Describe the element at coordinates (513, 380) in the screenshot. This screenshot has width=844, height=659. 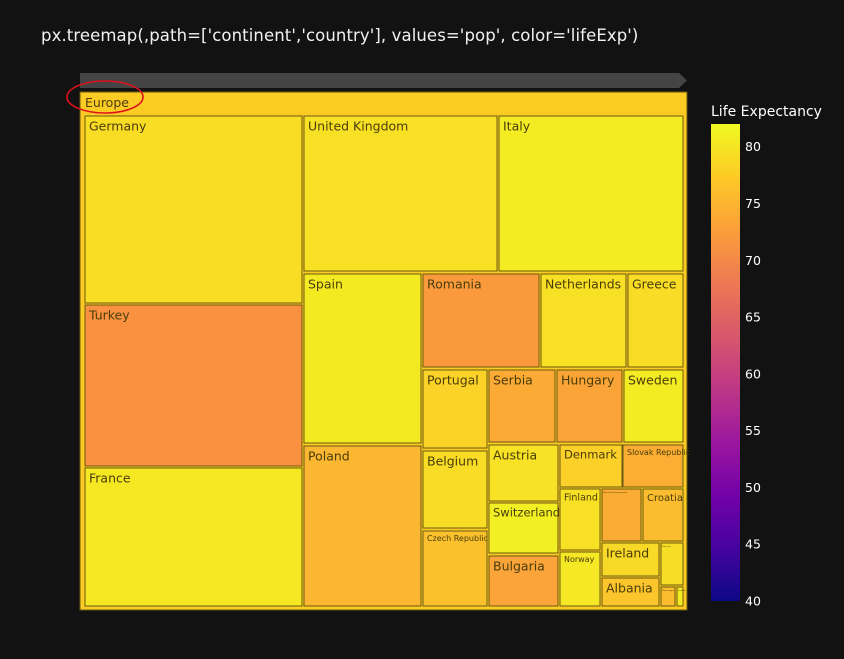
I see `tile-label: Serbia` at that location.